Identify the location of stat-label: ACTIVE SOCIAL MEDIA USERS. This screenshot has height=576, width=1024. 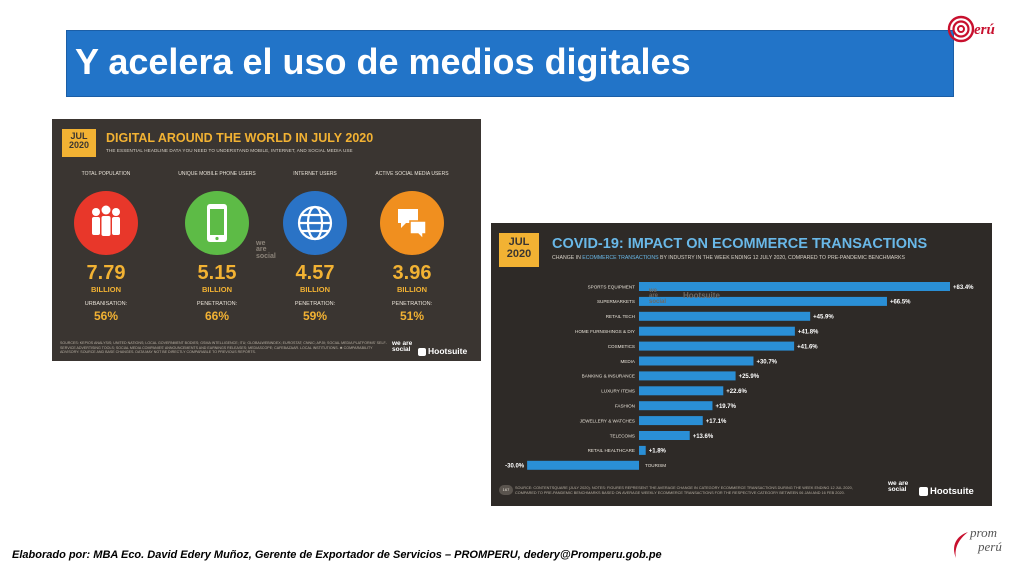
(412, 174).